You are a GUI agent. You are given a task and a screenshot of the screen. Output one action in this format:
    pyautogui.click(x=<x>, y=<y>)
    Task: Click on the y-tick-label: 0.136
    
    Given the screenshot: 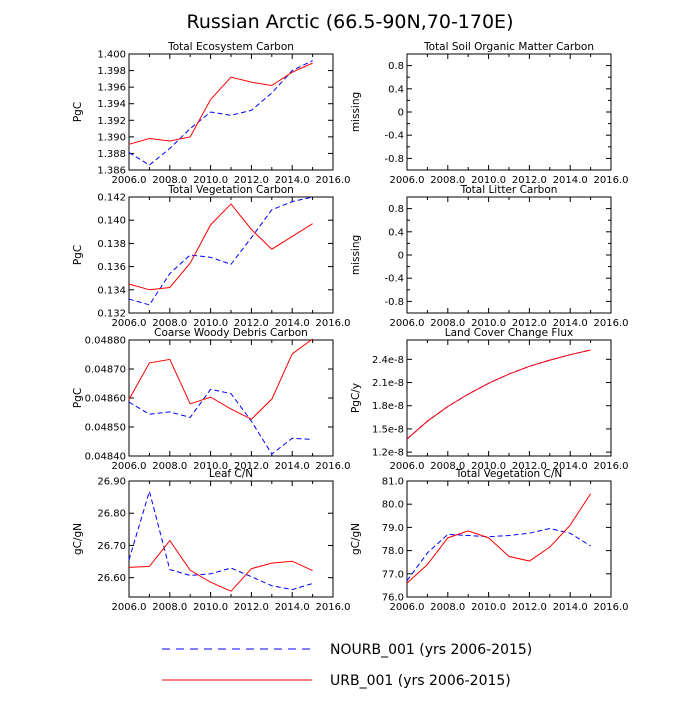 What is the action you would take?
    pyautogui.click(x=111, y=267)
    